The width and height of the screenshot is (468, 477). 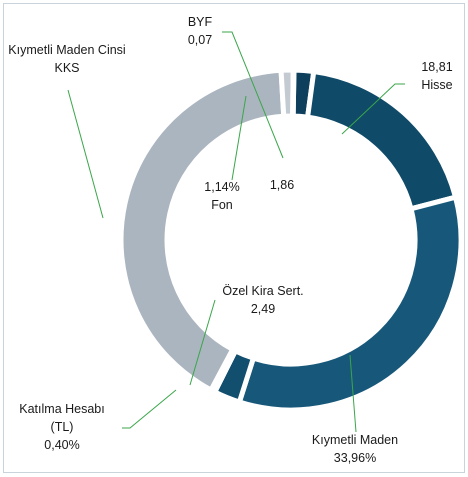 I want to click on category-label: Kıymetli Maden, so click(x=355, y=440).